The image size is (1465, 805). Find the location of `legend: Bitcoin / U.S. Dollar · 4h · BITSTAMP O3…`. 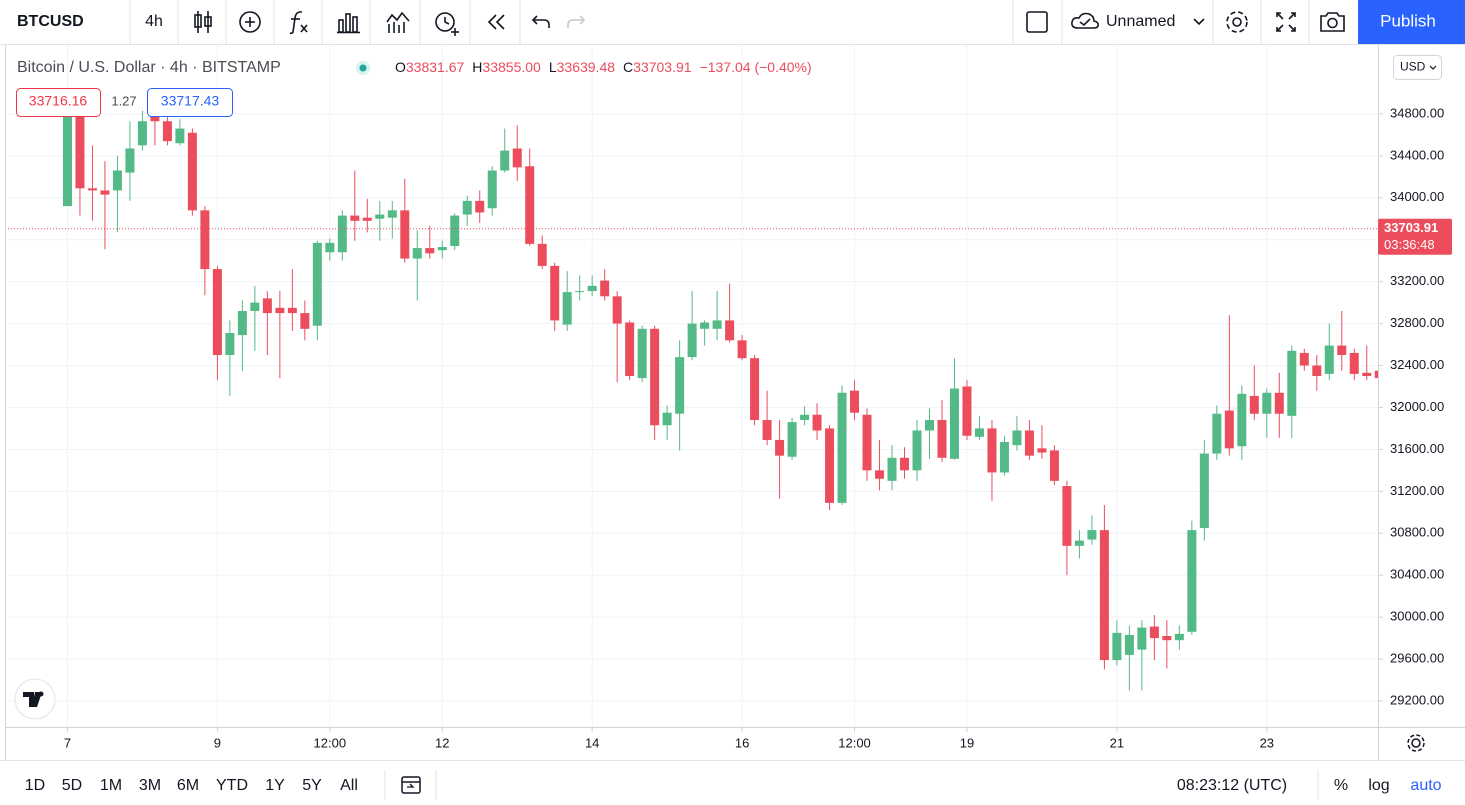

legend: Bitcoin / U.S. Dollar · 4h · BITSTAMP O3… is located at coordinates (414, 68).